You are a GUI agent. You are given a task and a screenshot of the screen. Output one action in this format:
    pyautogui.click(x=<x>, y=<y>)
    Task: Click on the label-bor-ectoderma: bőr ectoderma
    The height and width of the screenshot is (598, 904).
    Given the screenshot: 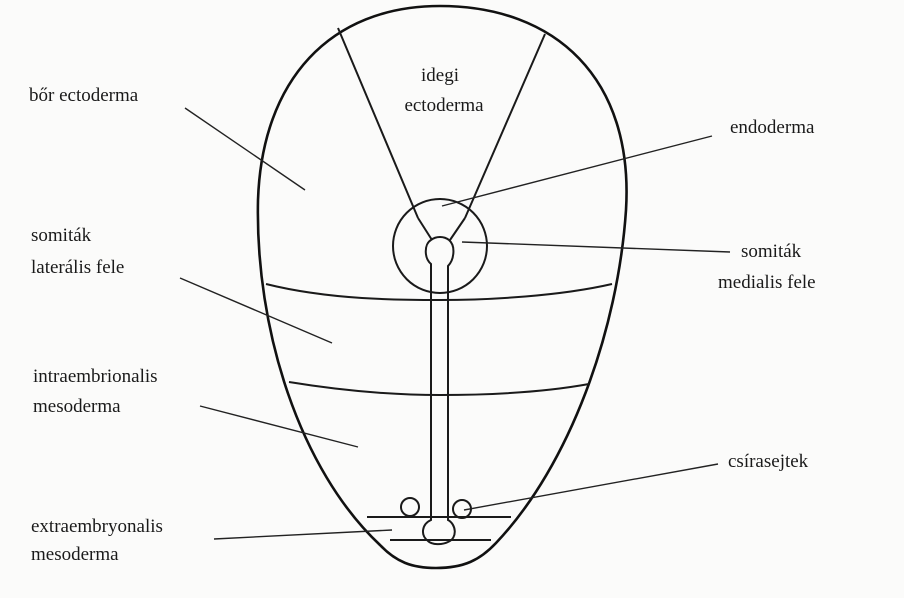 What is the action you would take?
    pyautogui.click(x=84, y=95)
    